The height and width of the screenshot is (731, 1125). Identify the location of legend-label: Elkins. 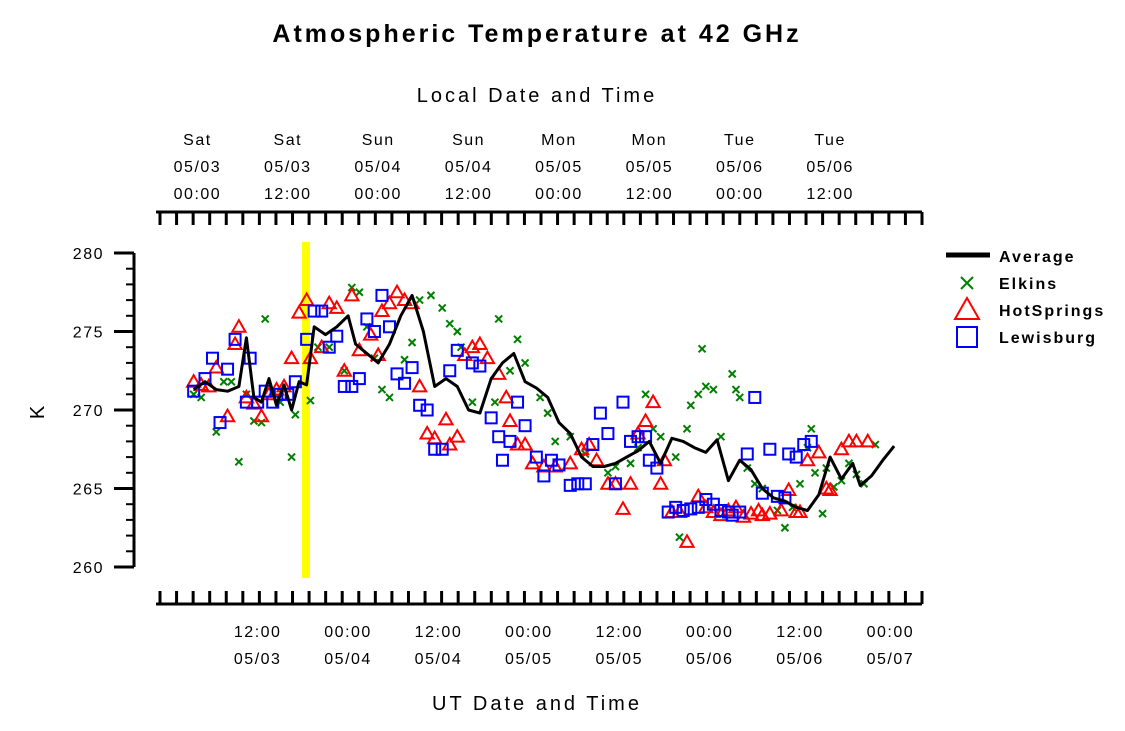
(1028, 284).